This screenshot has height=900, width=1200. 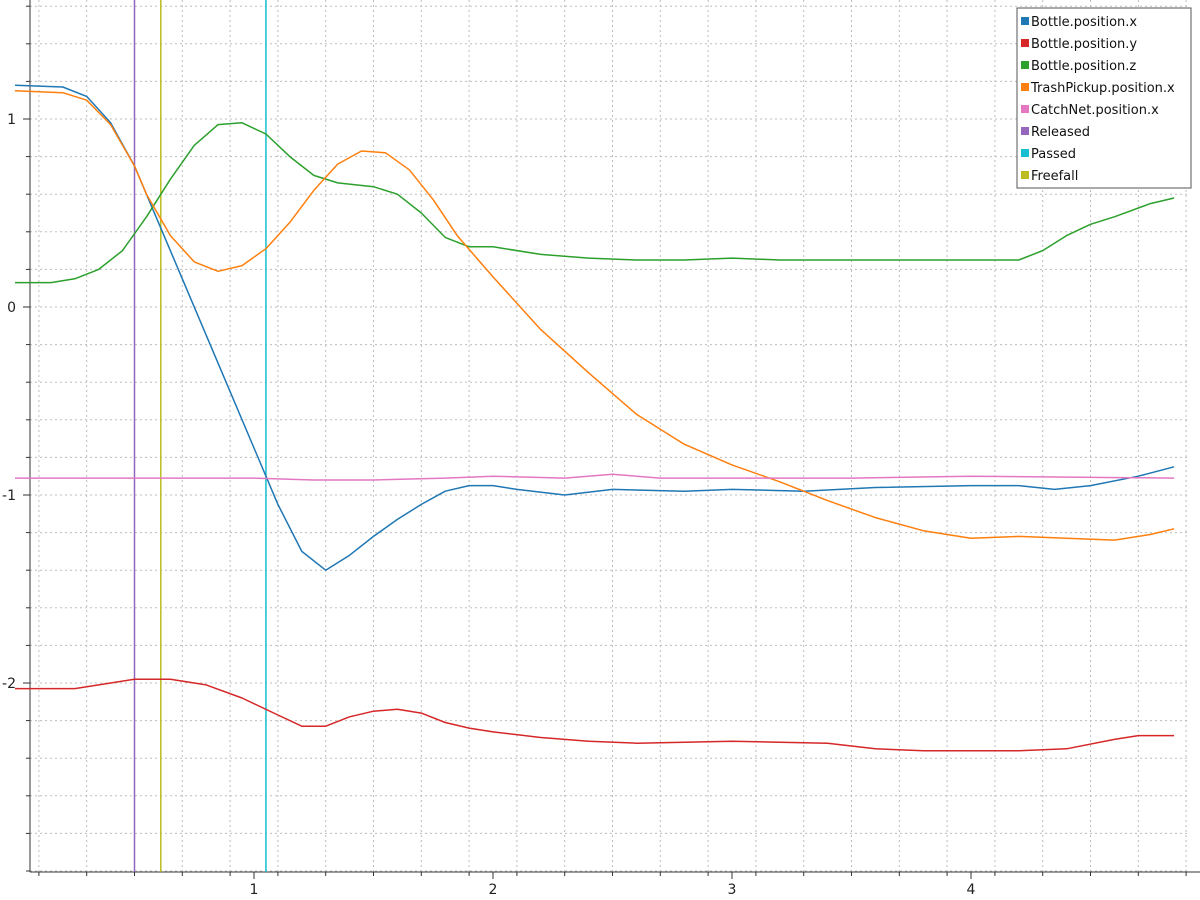 What do you see at coordinates (1060, 132) in the screenshot?
I see `legend-label: Released` at bounding box center [1060, 132].